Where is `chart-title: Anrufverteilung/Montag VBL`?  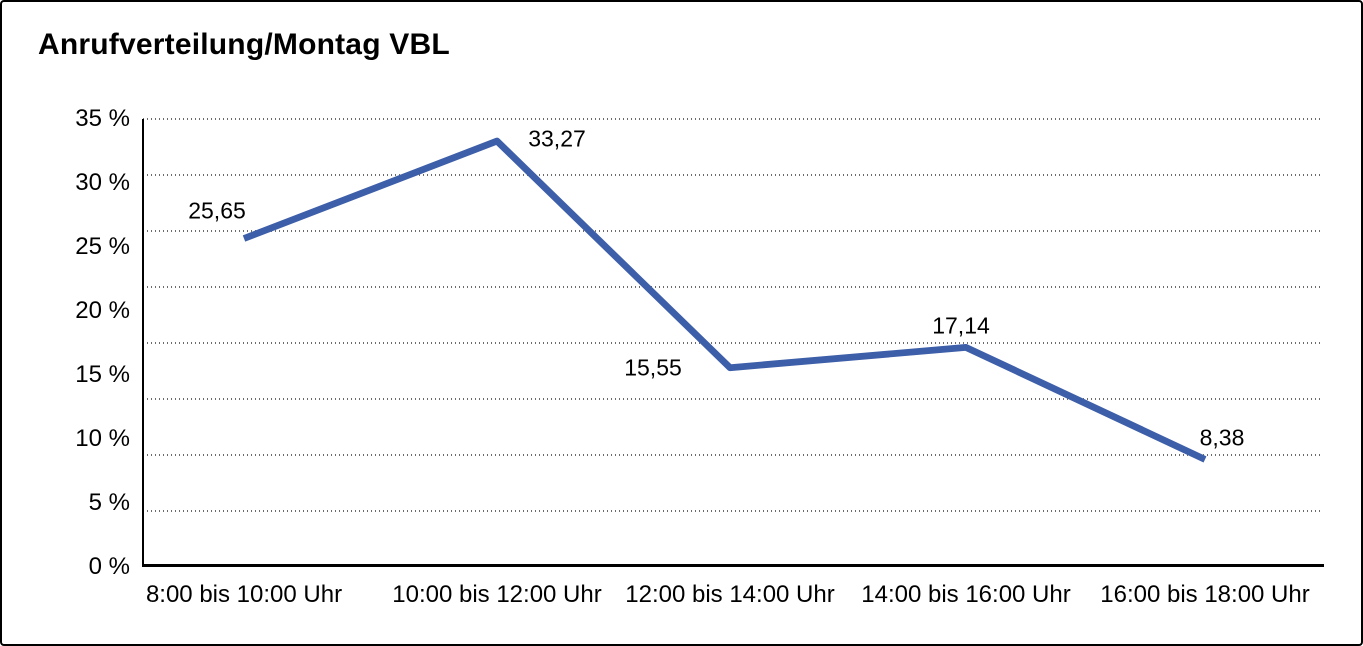
chart-title: Anrufverteilung/Montag VBL is located at coordinates (244, 44).